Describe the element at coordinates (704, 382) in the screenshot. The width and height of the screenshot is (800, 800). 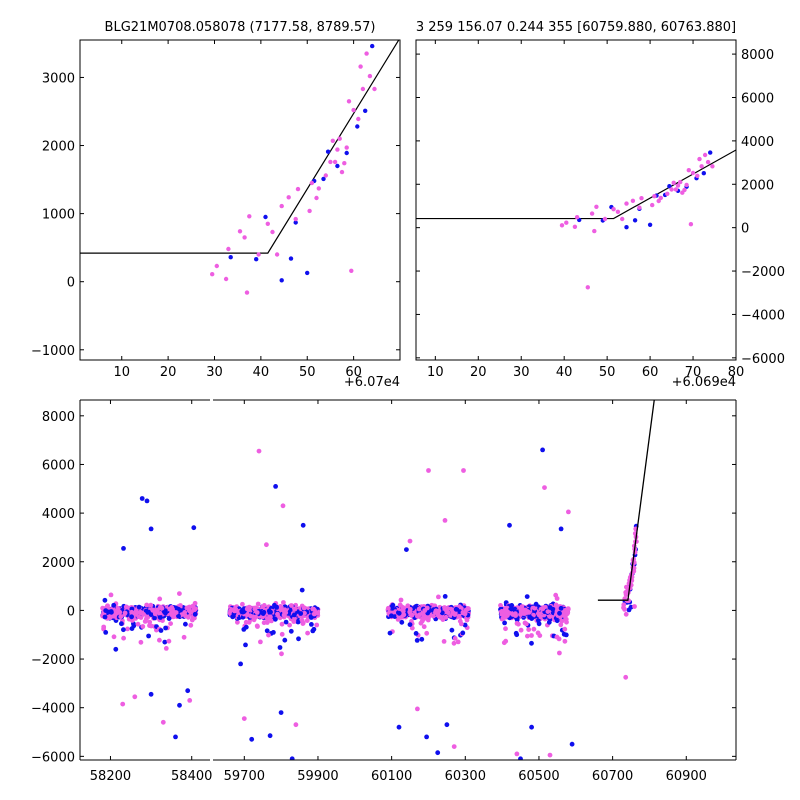
I see `top-right-x-offset: +6.069e4` at that location.